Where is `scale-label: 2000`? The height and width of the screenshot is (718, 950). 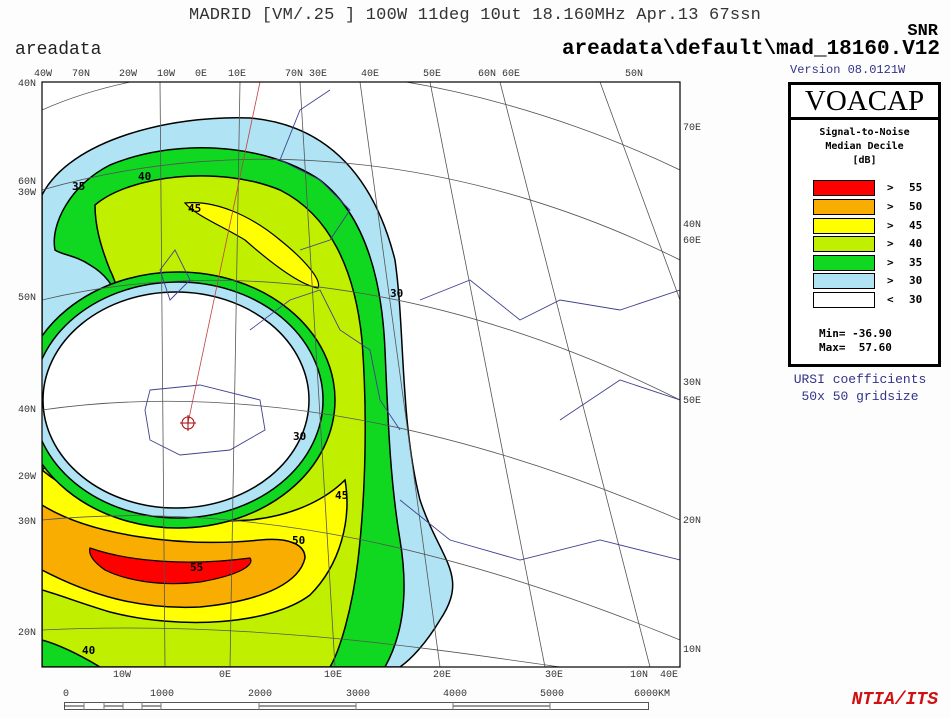 scale-label: 2000 is located at coordinates (260, 694).